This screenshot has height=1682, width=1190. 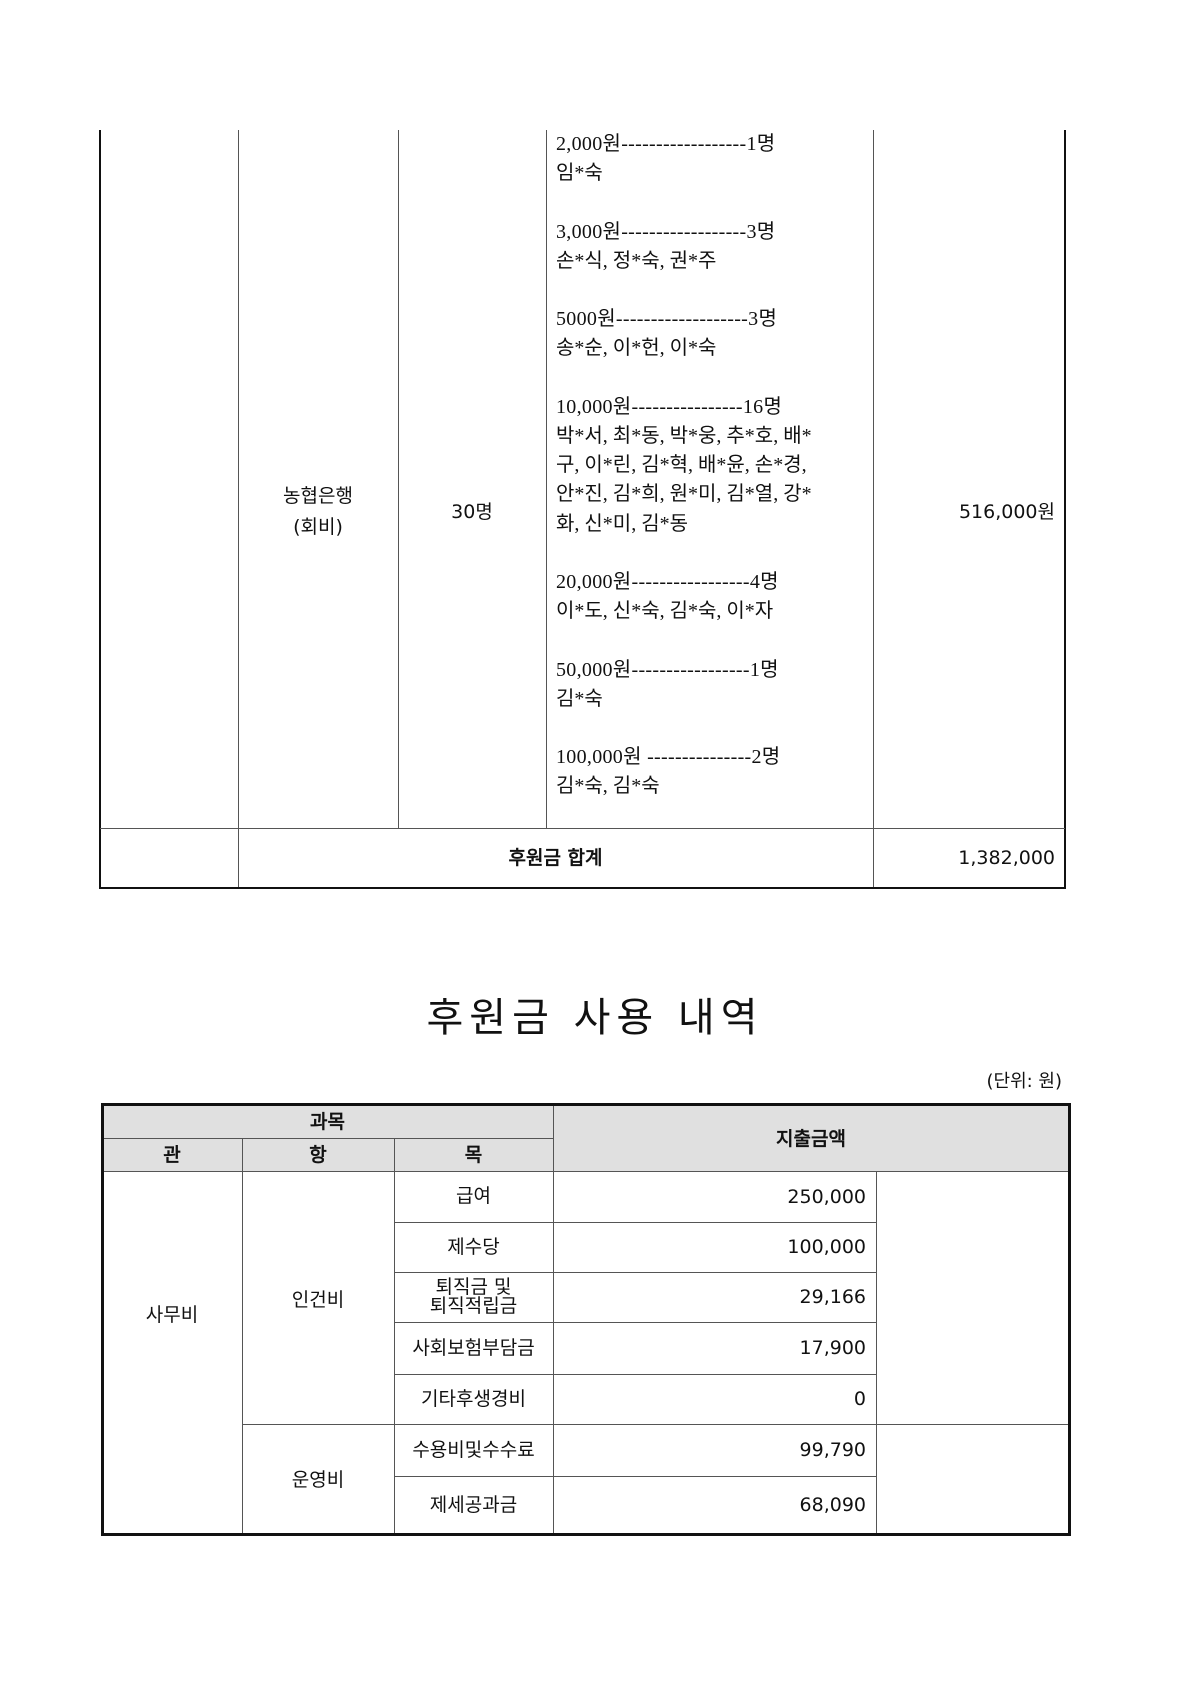 What do you see at coordinates (1006, 858) in the screenshot?
I see `total-value: 1,382,000` at bounding box center [1006, 858].